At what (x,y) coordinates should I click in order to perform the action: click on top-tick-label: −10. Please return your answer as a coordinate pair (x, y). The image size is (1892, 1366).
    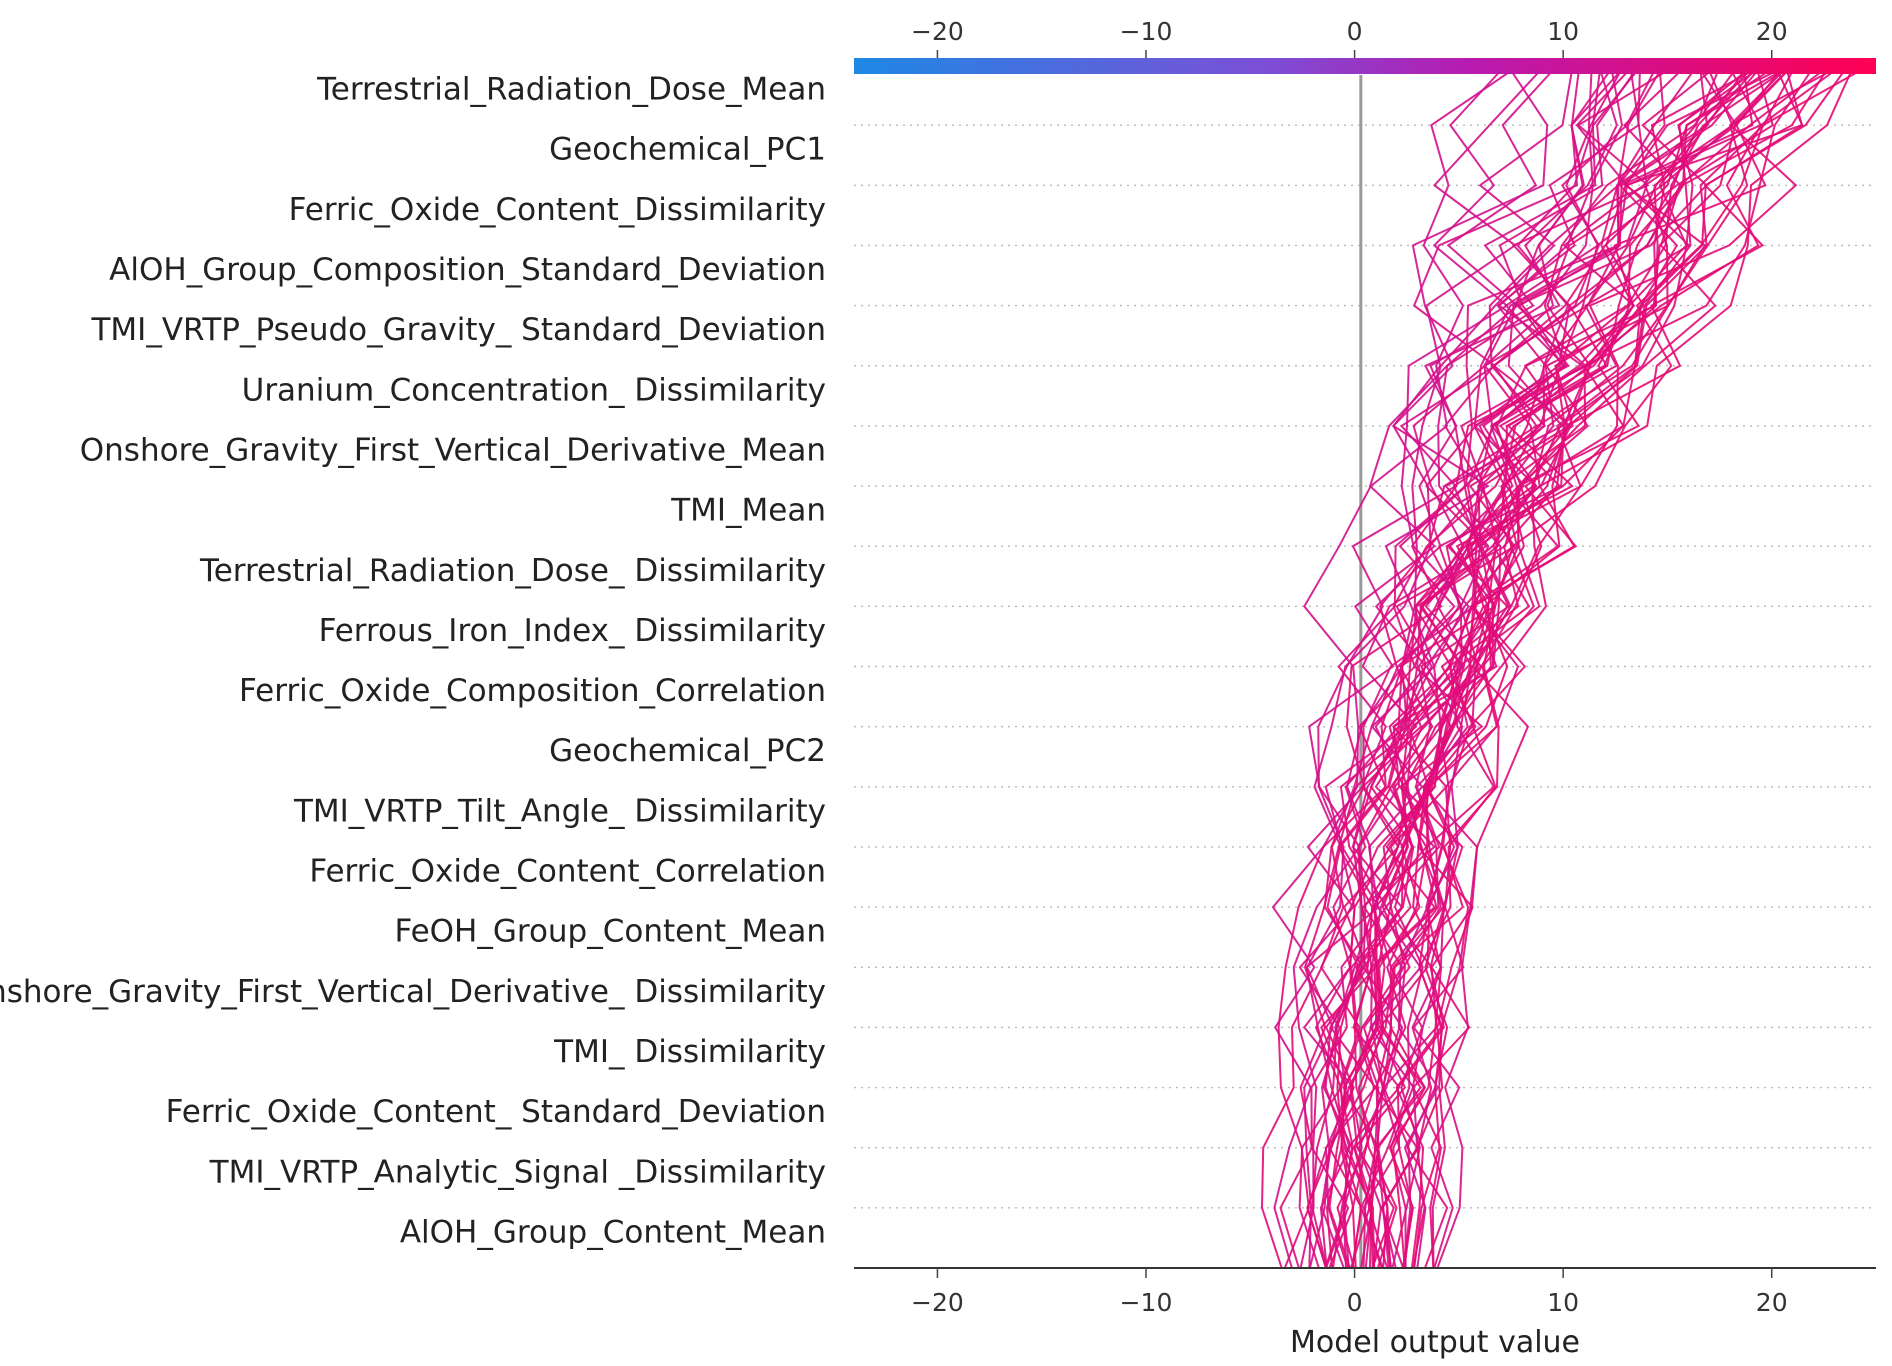
    Looking at the image, I should click on (1146, 31).